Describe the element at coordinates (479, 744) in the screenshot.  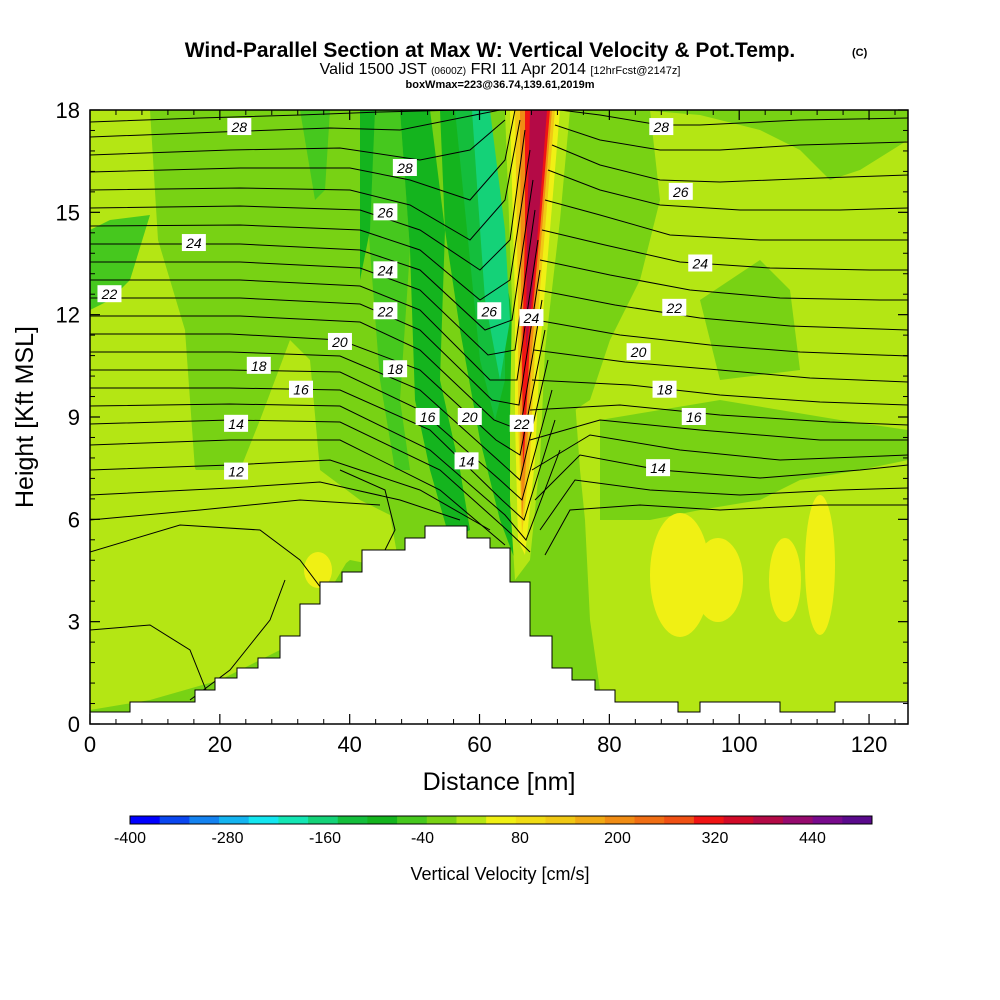
I see `x-tick-label: 60` at that location.